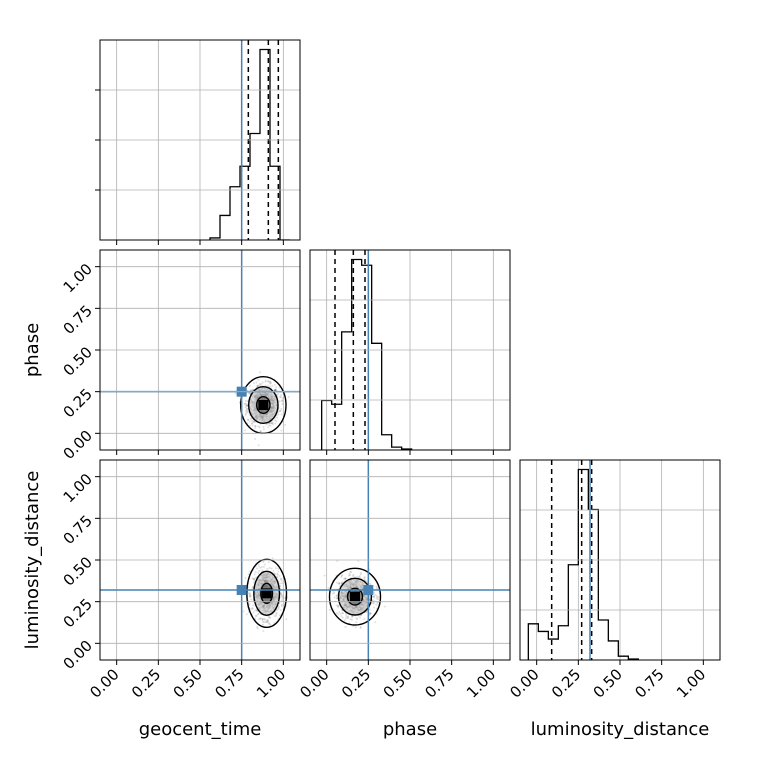 This screenshot has height=760, width=760. I want to click on y-tick-label: 0.25, so click(78, 613).